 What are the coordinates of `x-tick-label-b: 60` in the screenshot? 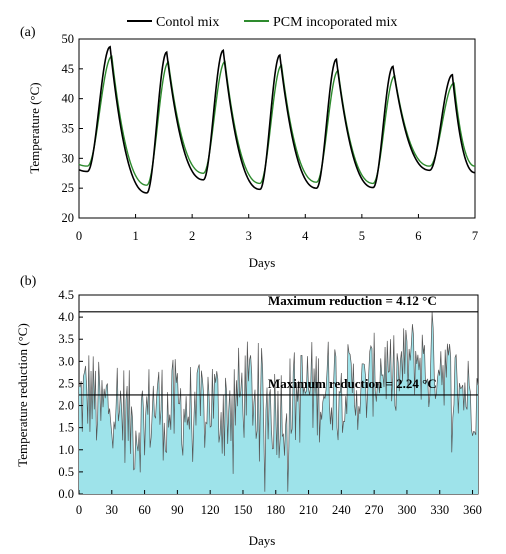 It's located at (144, 510).